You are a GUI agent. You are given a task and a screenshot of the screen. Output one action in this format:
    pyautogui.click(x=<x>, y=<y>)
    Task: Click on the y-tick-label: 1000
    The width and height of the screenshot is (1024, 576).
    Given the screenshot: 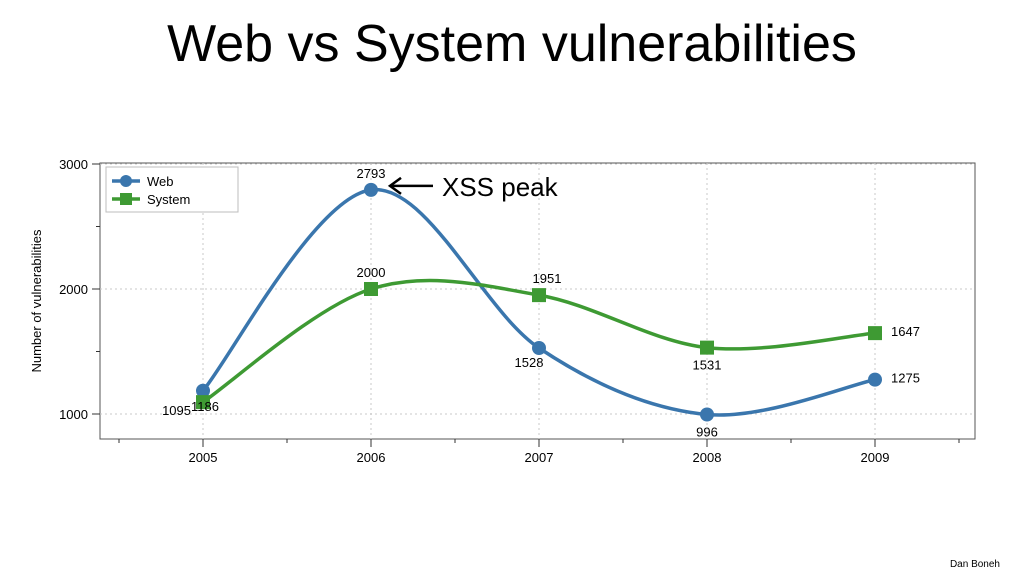 What is the action you would take?
    pyautogui.click(x=73, y=414)
    